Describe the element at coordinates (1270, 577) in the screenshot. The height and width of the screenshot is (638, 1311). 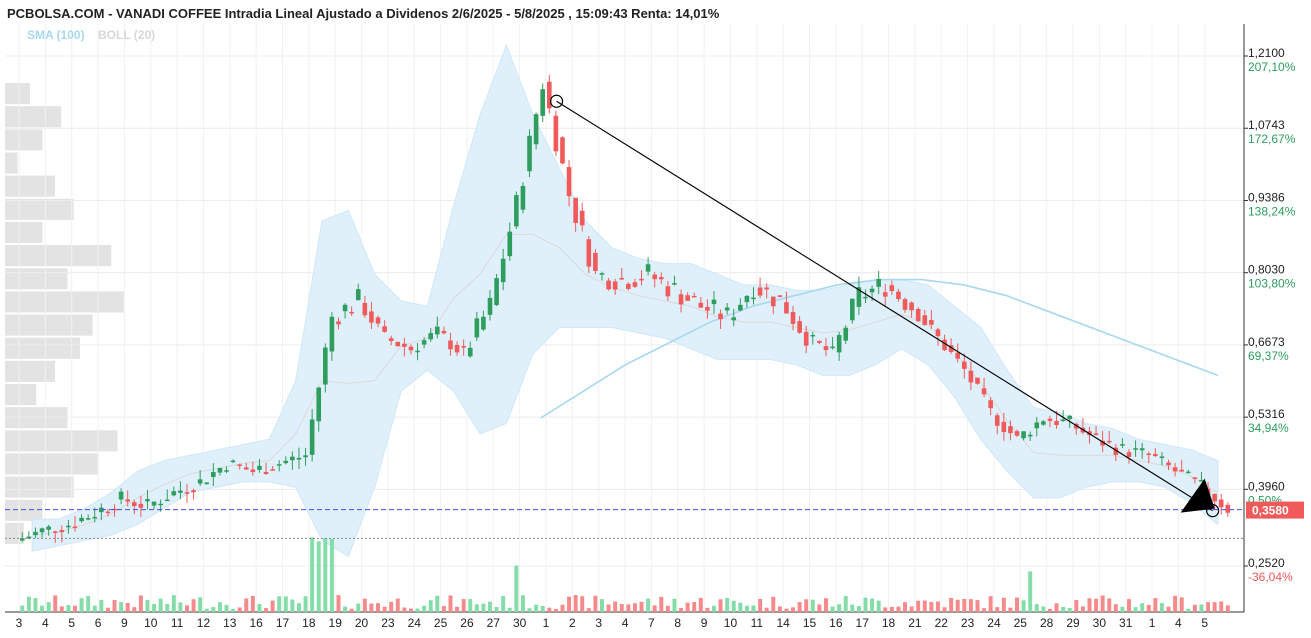
I see `y-tick-percent: -36,04%` at that location.